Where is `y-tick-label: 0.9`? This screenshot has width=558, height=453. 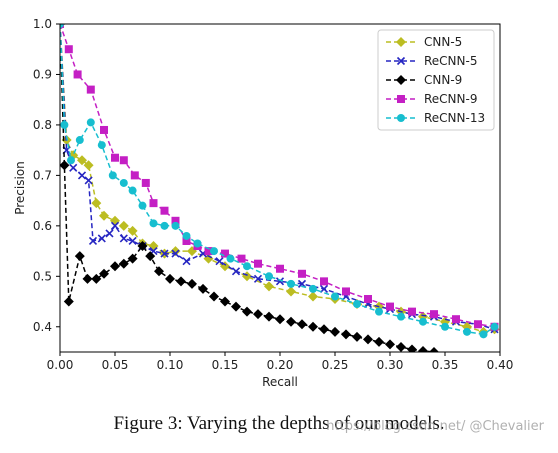
y-tick-label: 0.9 is located at coordinates (42, 74).